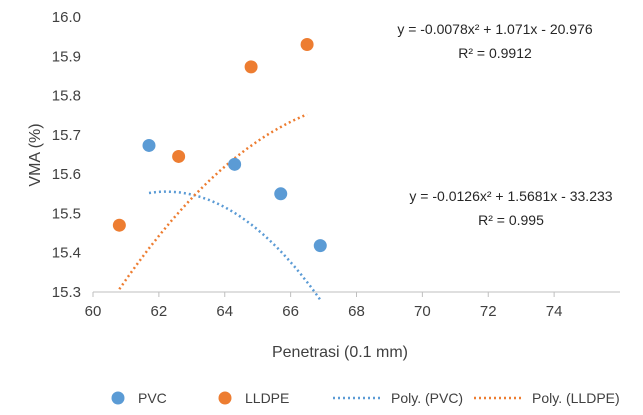  What do you see at coordinates (495, 53) in the screenshot?
I see `lldpe-r2: R² = 0.9912` at bounding box center [495, 53].